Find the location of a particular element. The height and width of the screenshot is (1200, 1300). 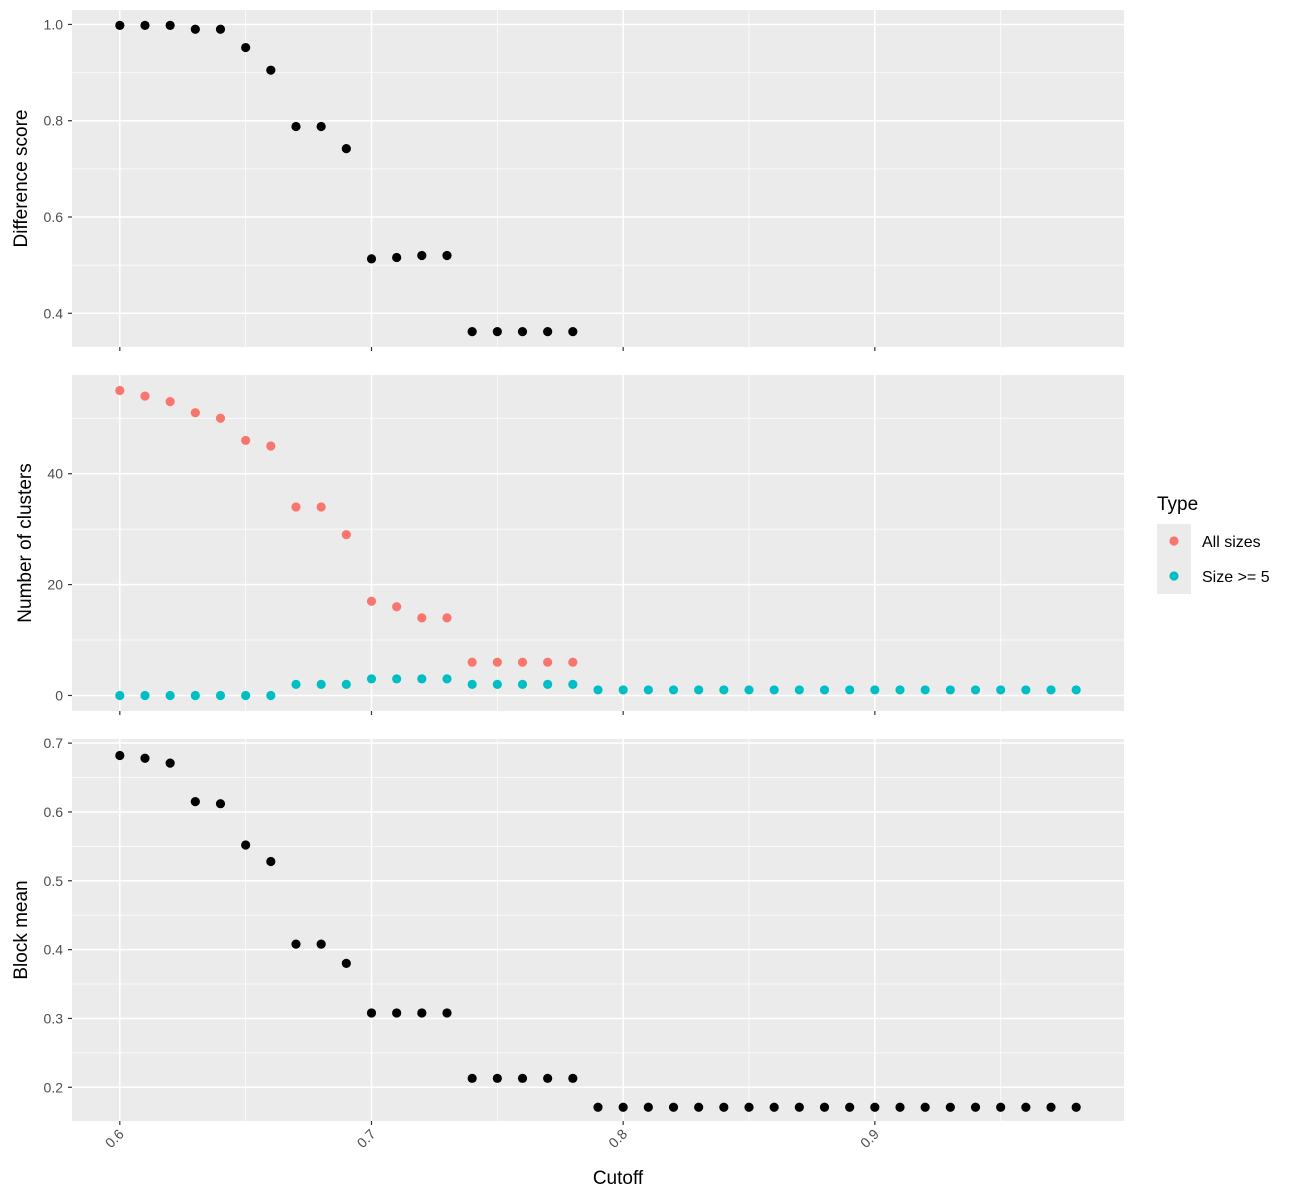

data-points is located at coordinates (346, 178).